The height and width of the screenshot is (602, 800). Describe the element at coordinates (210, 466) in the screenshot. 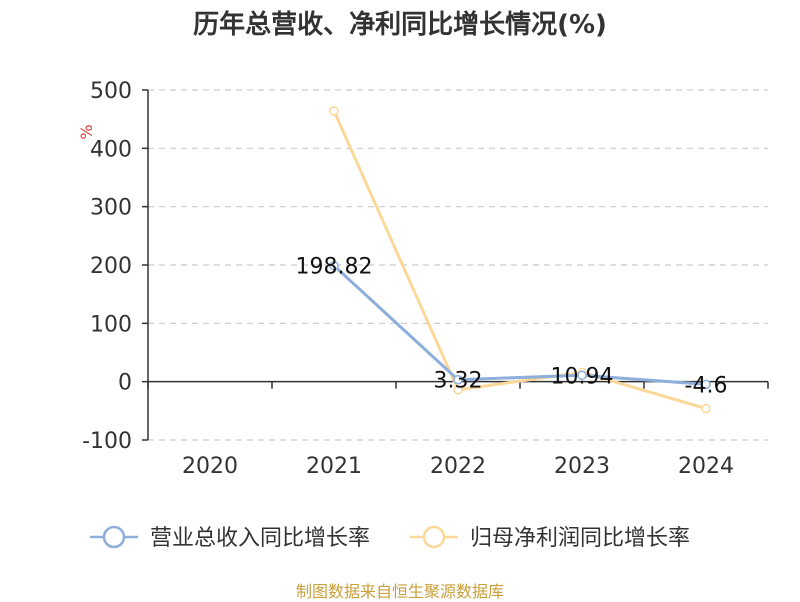

I see `x-tick-label: 2020` at that location.